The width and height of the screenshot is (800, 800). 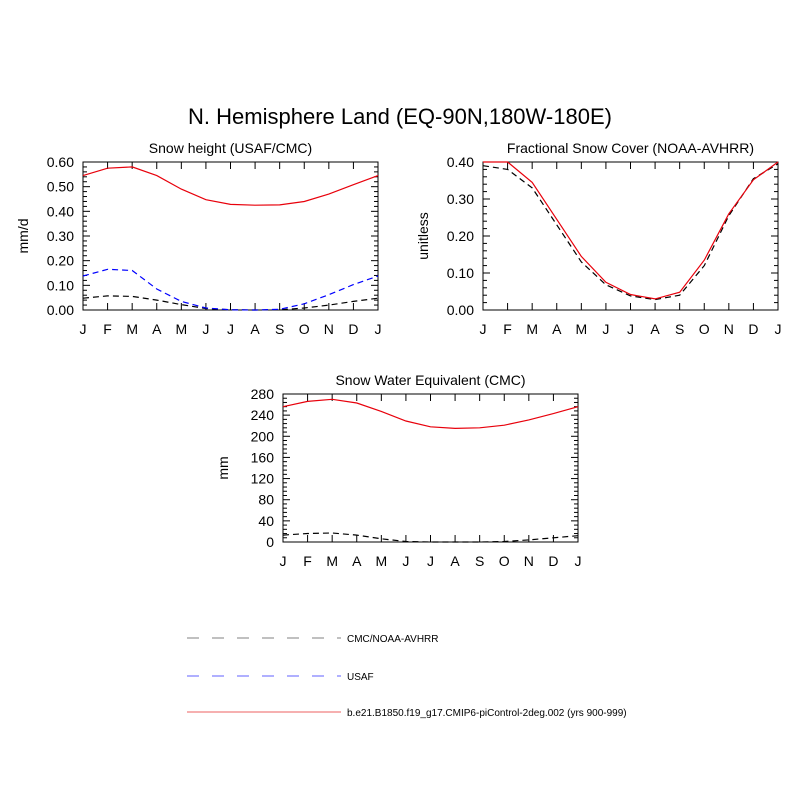 What do you see at coordinates (230, 148) in the screenshot?
I see `snow-height-title: Snow height (USAF/CMC)` at bounding box center [230, 148].